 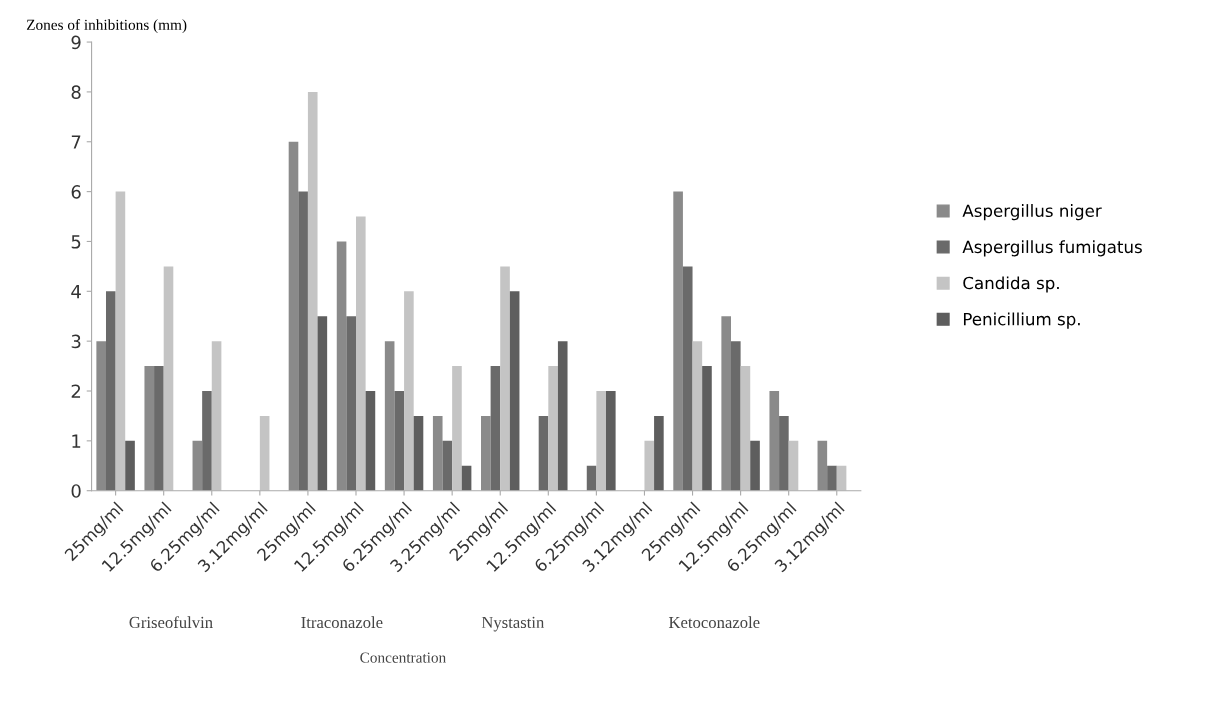 I want to click on y-tick-label: 8, so click(x=76, y=92).